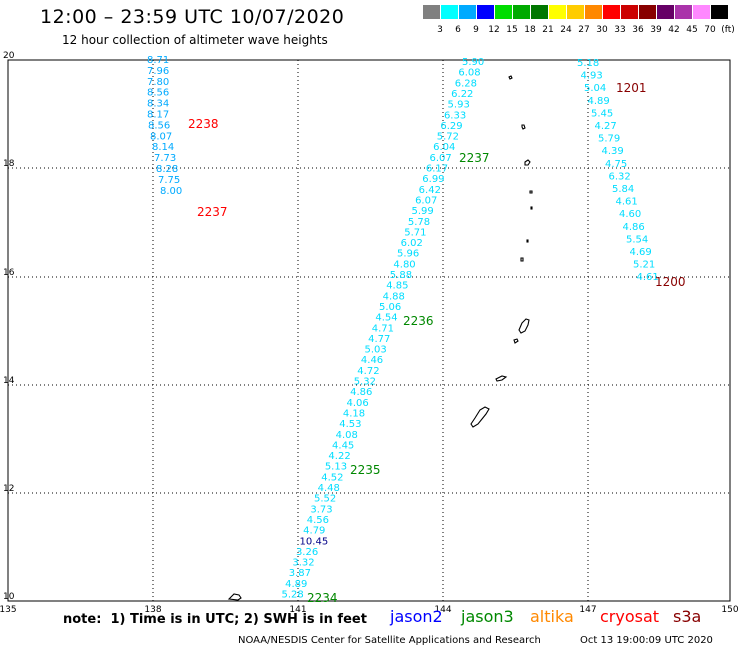 The height and width of the screenshot is (650, 740). I want to click on scale-label-5: 18, so click(530, 30).